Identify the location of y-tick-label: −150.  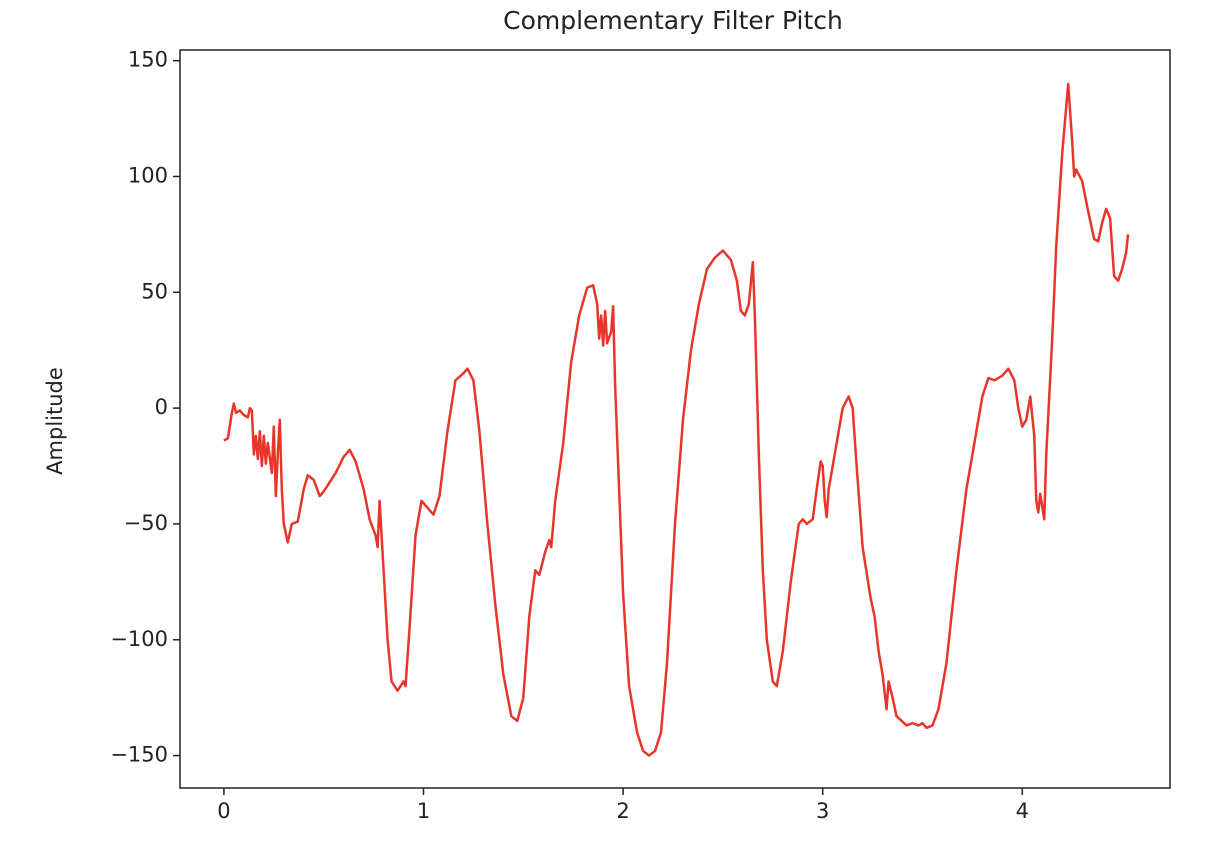
(139, 755).